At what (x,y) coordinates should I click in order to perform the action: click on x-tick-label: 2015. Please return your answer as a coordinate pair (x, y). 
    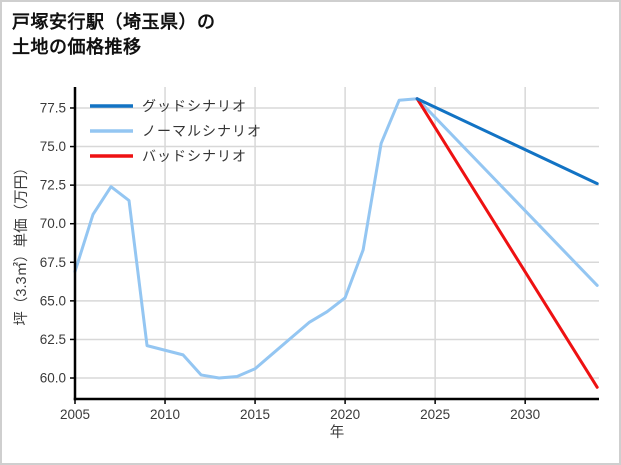
    Looking at the image, I should click on (255, 414).